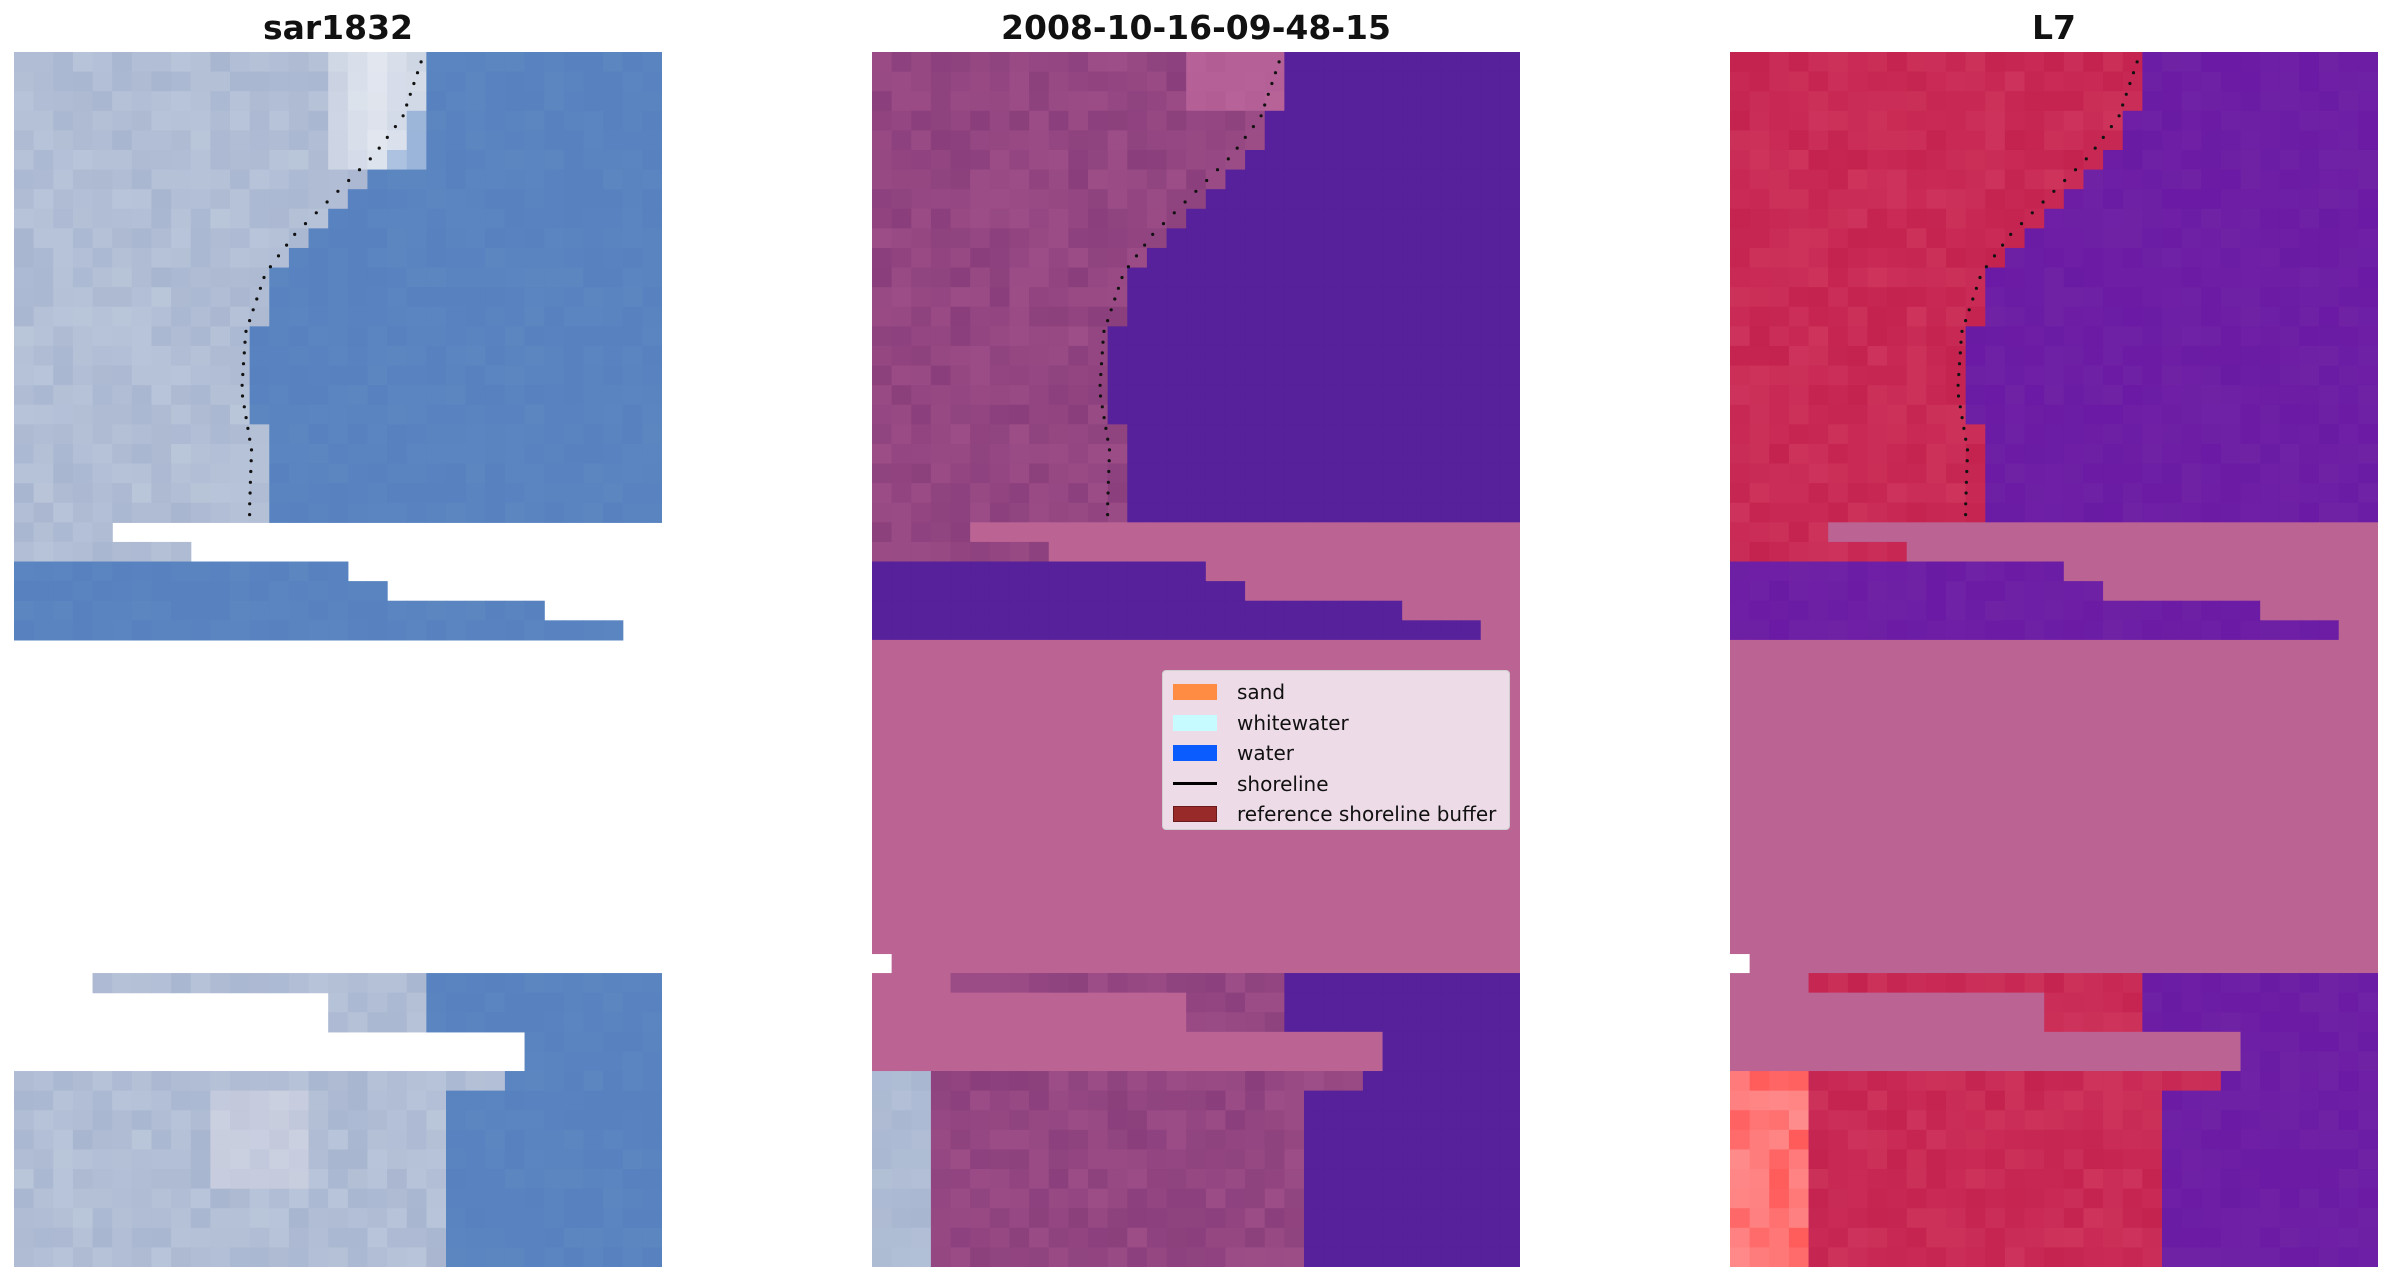  Describe the element at coordinates (1293, 722) in the screenshot. I see `legend-label: whitewater` at that location.